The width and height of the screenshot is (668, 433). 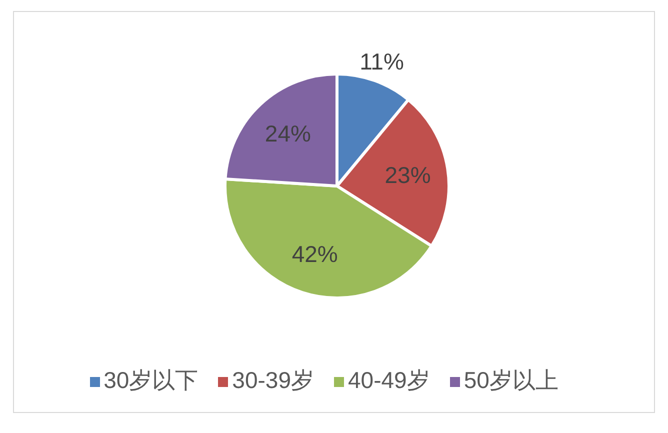 I want to click on data-label: 24%, so click(x=287, y=133).